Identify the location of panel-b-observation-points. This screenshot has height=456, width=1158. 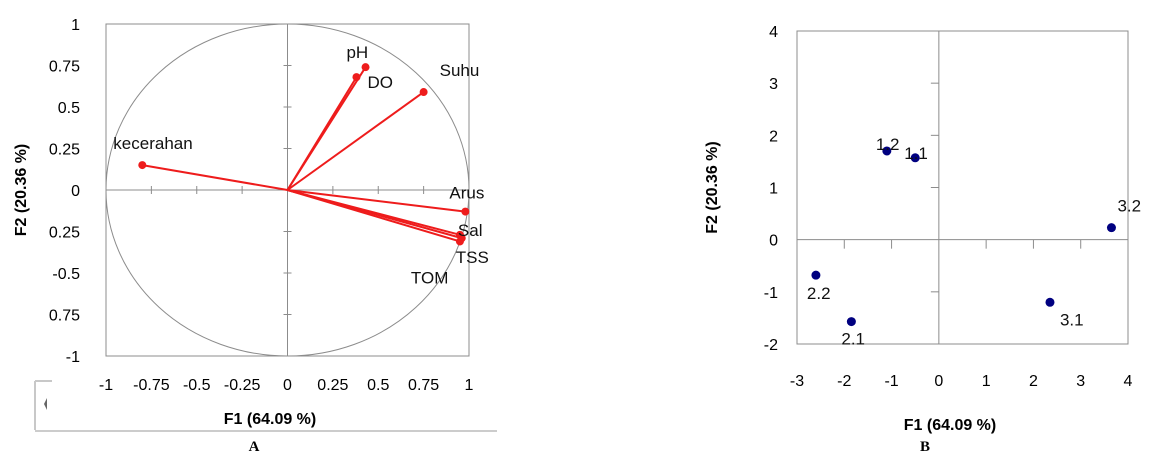
(963, 236).